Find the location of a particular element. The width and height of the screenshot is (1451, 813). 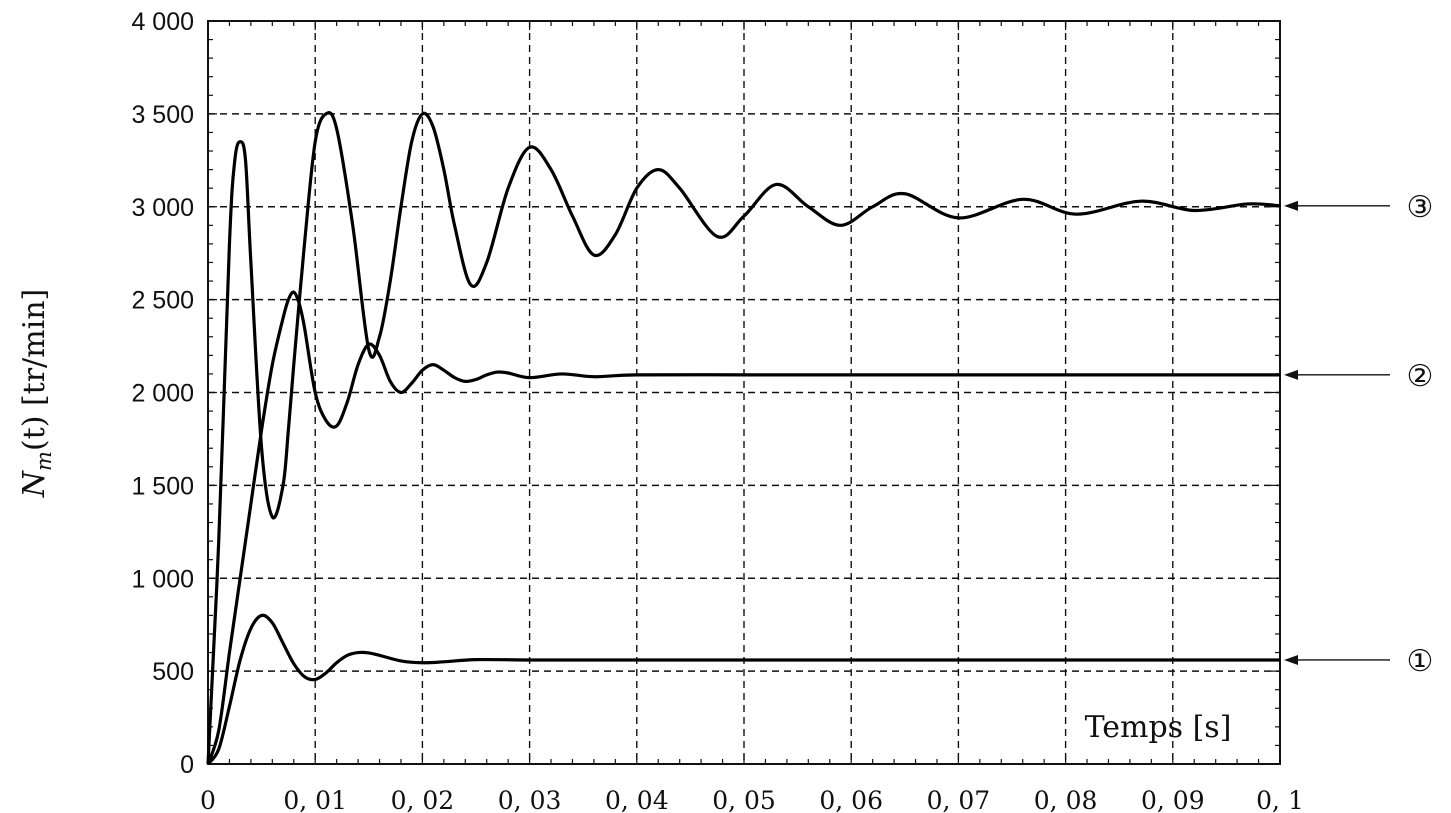

y-tick-label: 4 000 is located at coordinates (162, 22).